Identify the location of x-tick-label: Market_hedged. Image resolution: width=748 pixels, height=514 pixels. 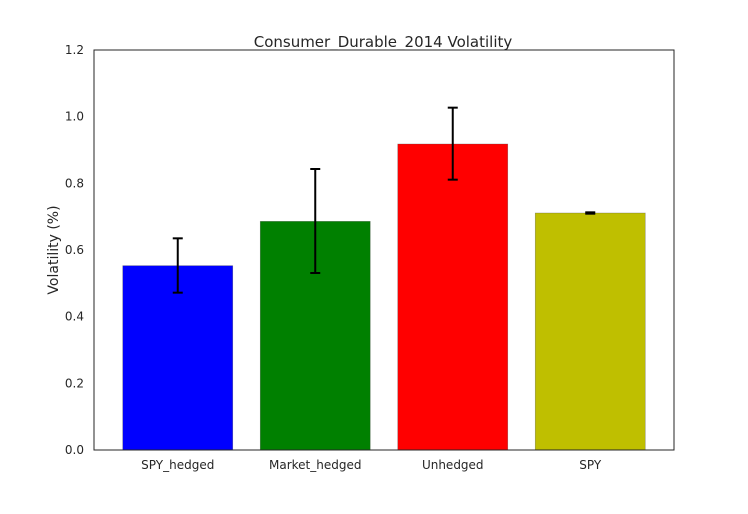
(315, 465).